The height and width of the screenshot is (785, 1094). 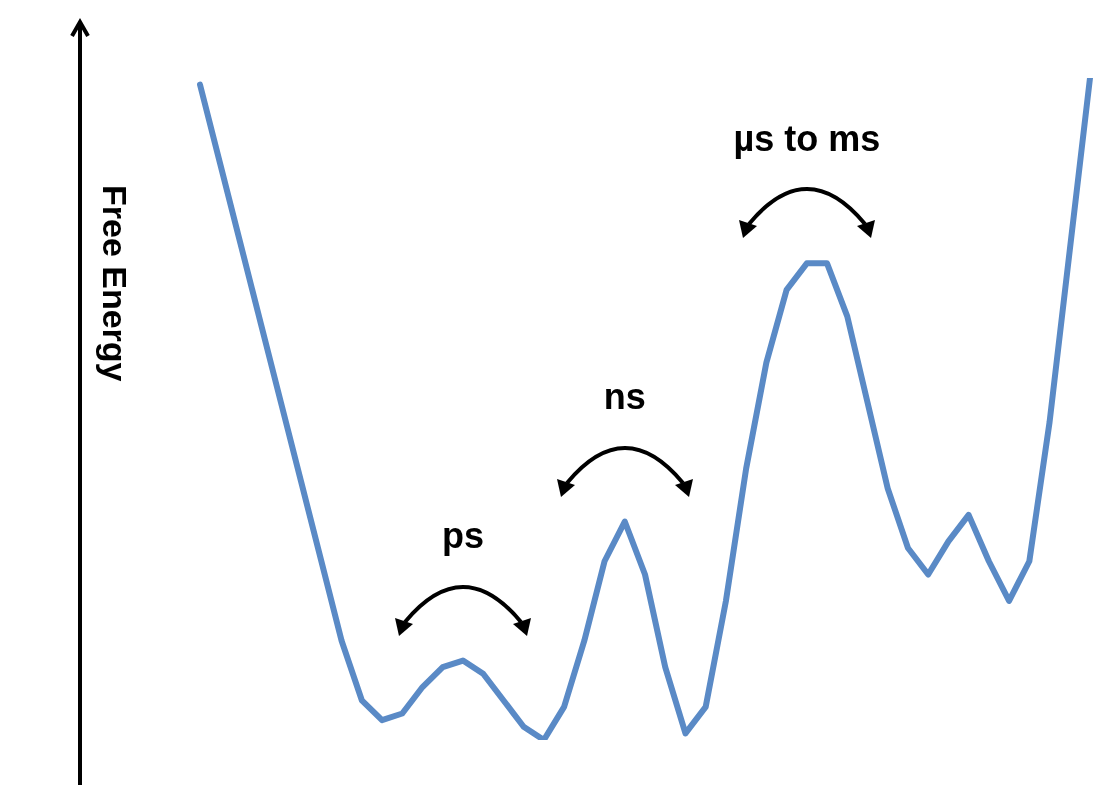 What do you see at coordinates (114, 283) in the screenshot?
I see `y-axis-title: Free Energy` at bounding box center [114, 283].